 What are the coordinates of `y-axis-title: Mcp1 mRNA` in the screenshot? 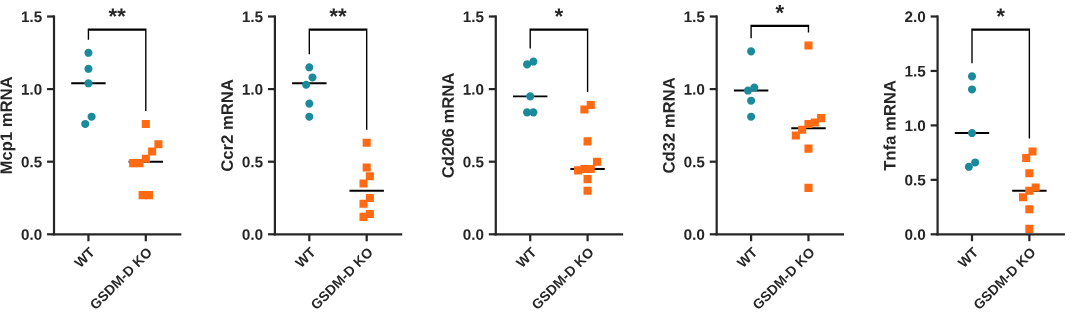 It's located at (8, 125).